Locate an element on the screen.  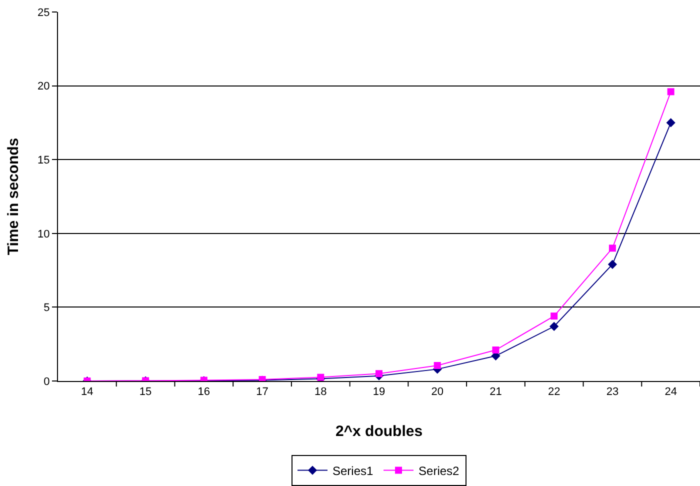
y-tick-label: 10 is located at coordinates (44, 234).